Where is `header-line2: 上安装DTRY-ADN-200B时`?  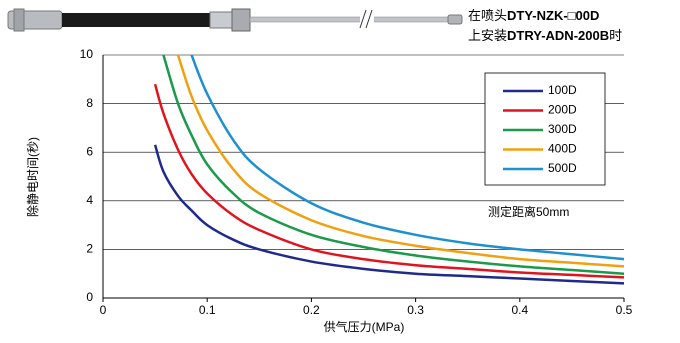
header-line2: 上安装DTRY-ADN-200B时 is located at coordinates (545, 35).